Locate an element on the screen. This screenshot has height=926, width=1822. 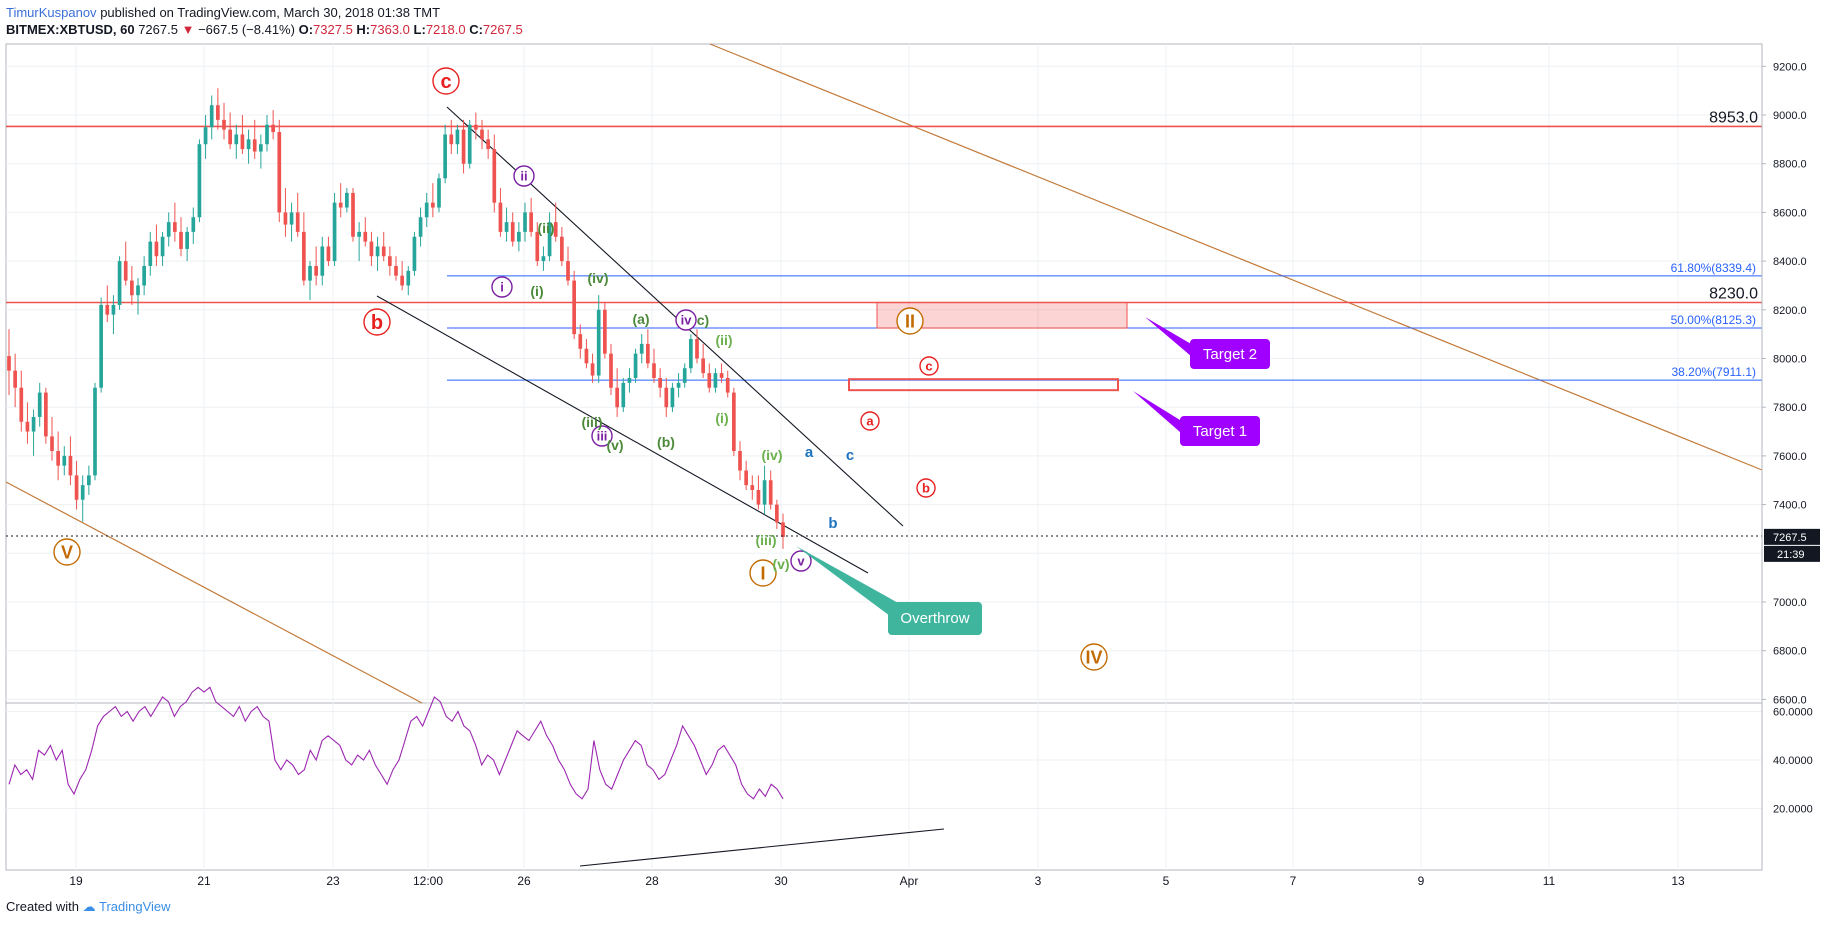
symbol-label: BITMEX:XBTUSD, 60 is located at coordinates (70, 29).